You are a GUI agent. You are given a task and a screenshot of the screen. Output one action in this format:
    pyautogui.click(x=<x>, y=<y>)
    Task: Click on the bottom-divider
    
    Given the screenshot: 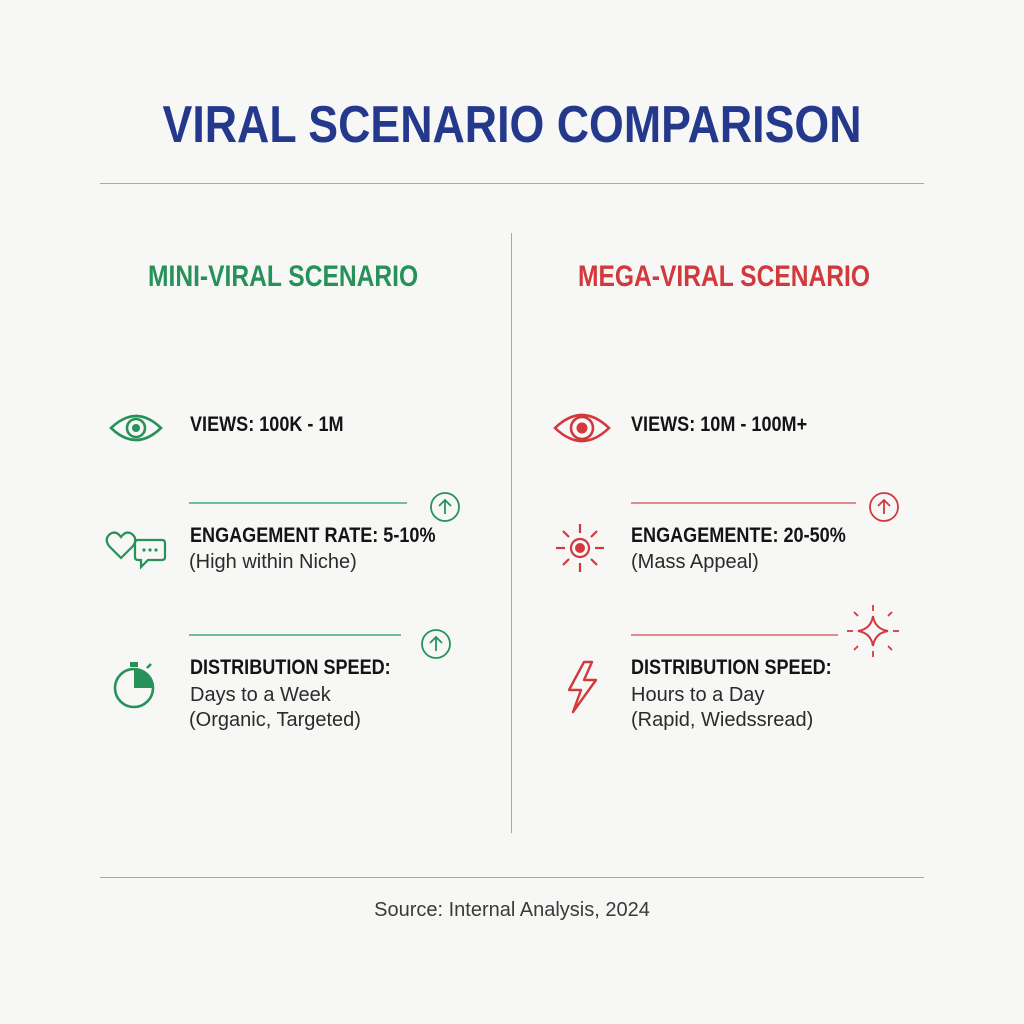 What is the action you would take?
    pyautogui.click(x=512, y=877)
    